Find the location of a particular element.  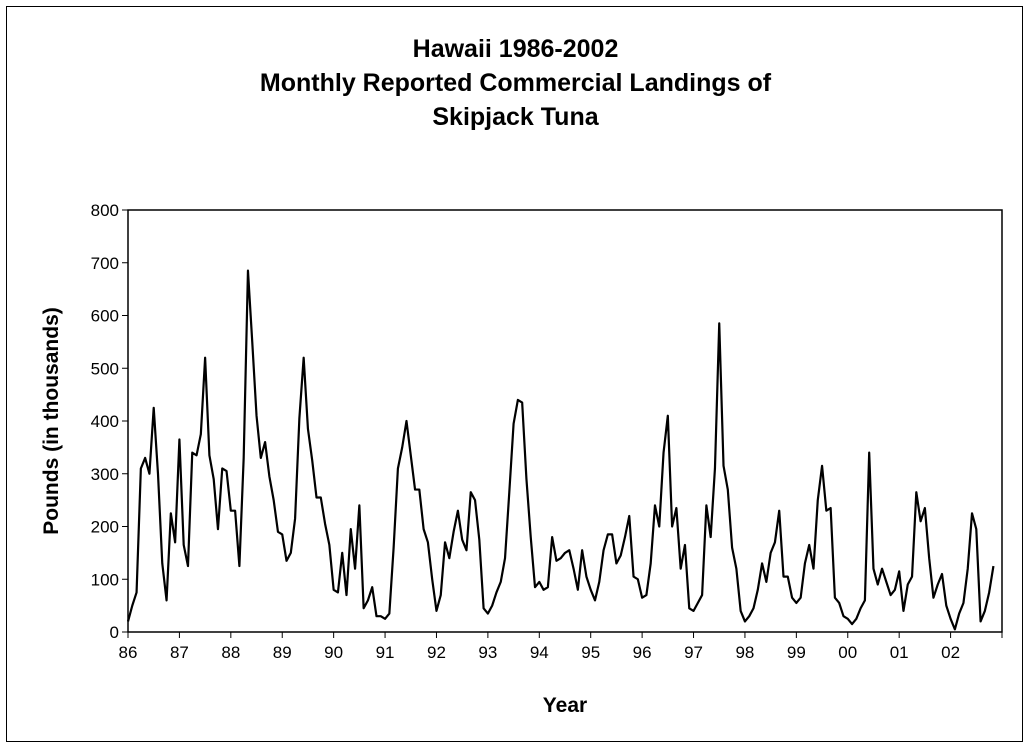

x-tick-label: 00 is located at coordinates (847, 652).